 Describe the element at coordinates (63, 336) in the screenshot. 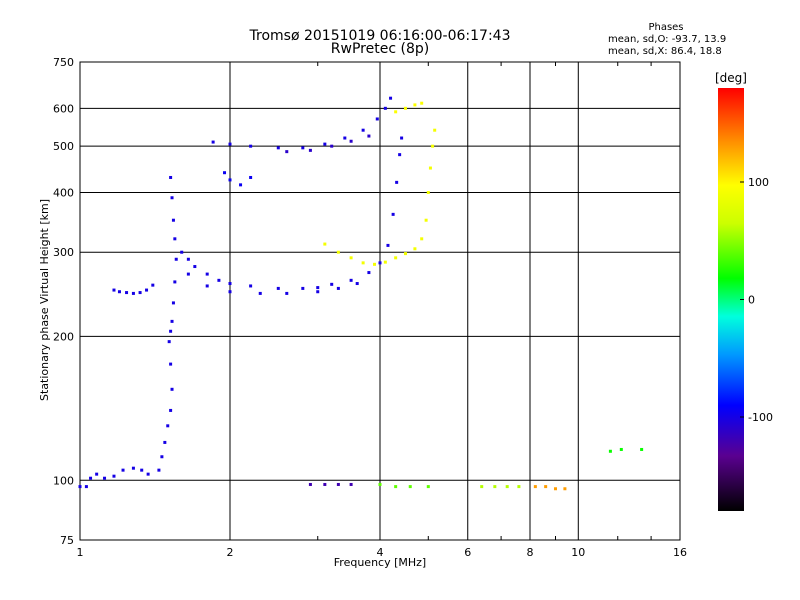

I see `y-tick-label: 200` at that location.